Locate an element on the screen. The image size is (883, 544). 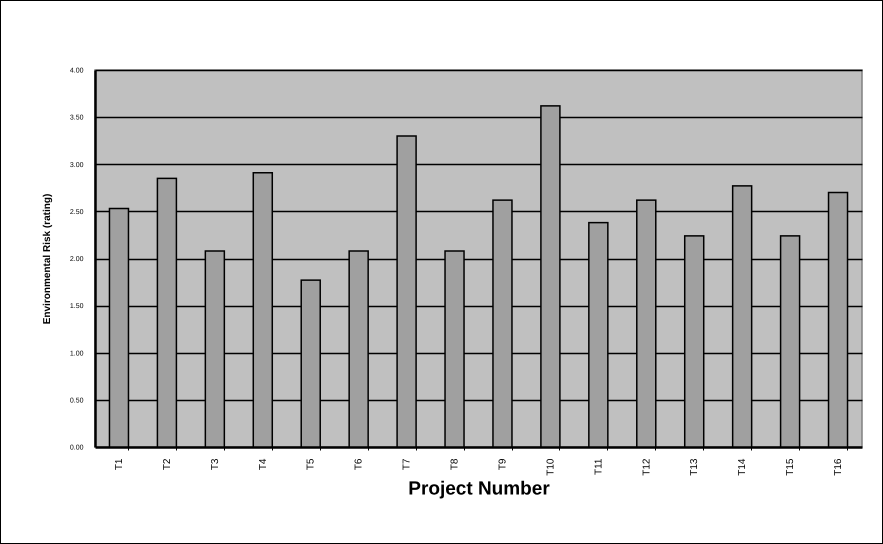
x-tick-label: T3 is located at coordinates (215, 464).